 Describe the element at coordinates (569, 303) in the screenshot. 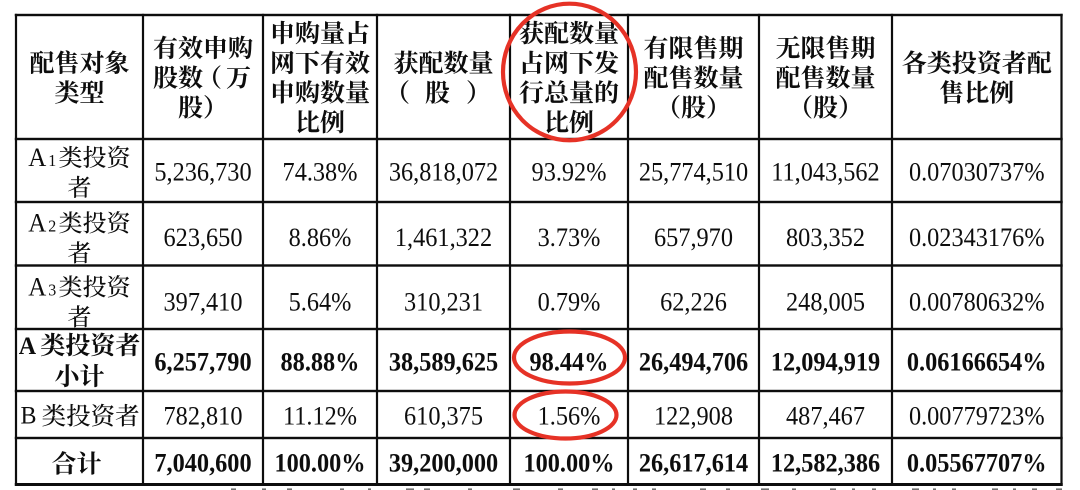

I see `svg-text: 0.79%` at that location.